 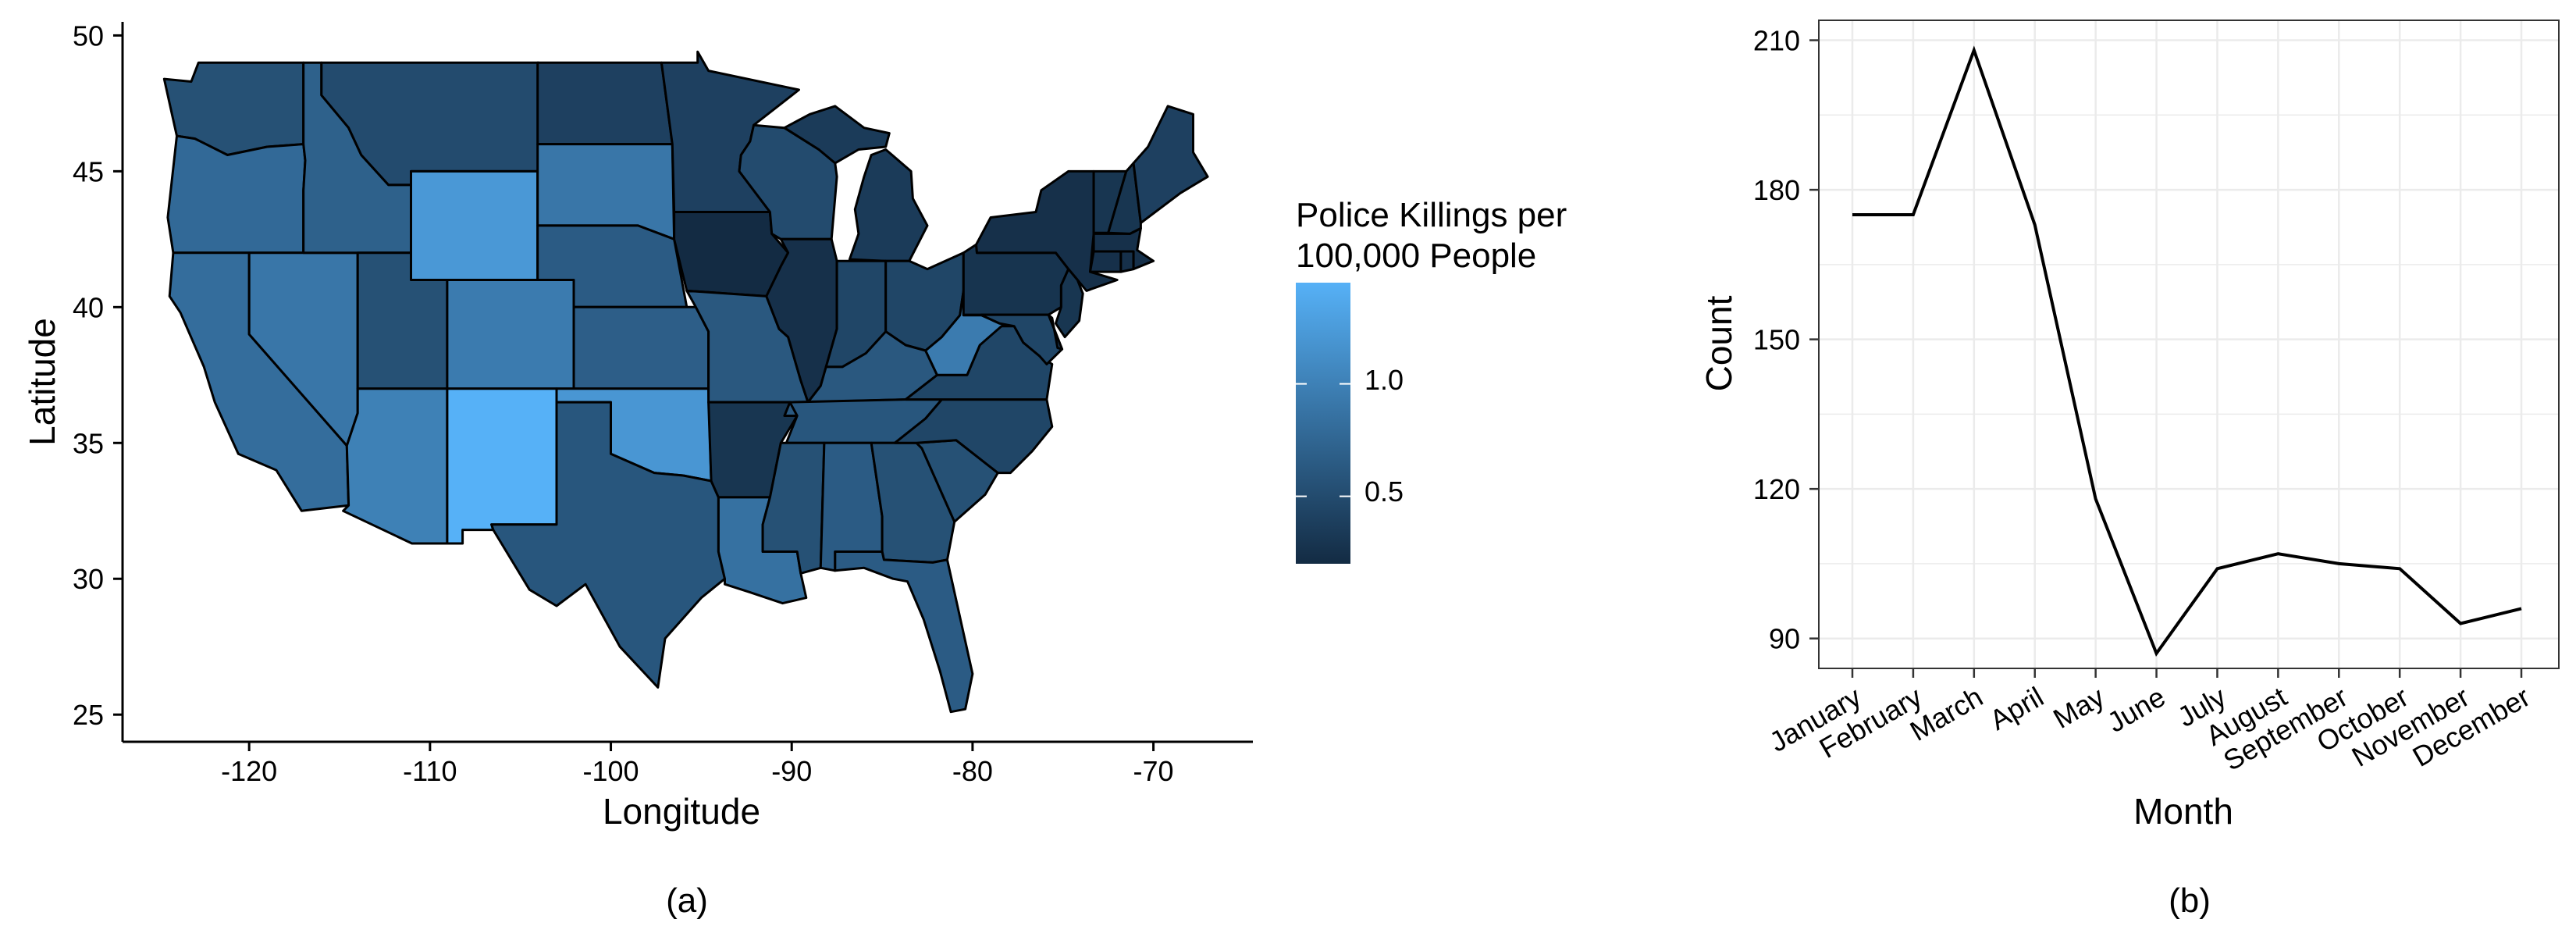 What do you see at coordinates (42, 382) in the screenshot?
I see `y-axis-title: Latitude` at bounding box center [42, 382].